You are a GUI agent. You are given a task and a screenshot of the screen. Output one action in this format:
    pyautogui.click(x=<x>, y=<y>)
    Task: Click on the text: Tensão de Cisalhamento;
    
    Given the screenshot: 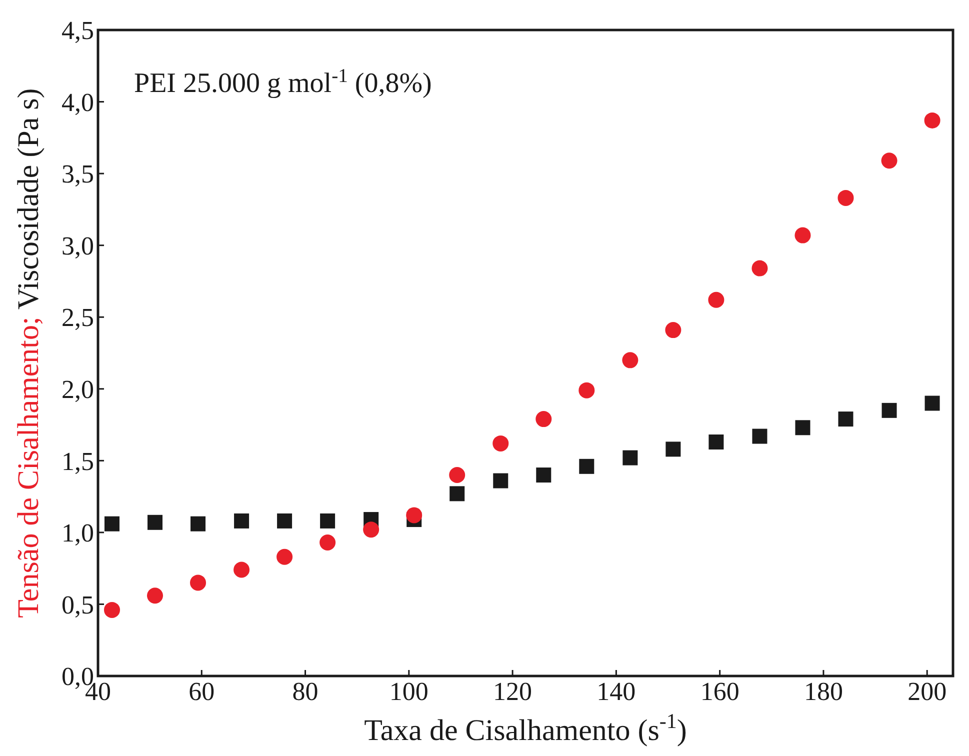 What is the action you would take?
    pyautogui.click(x=28, y=467)
    